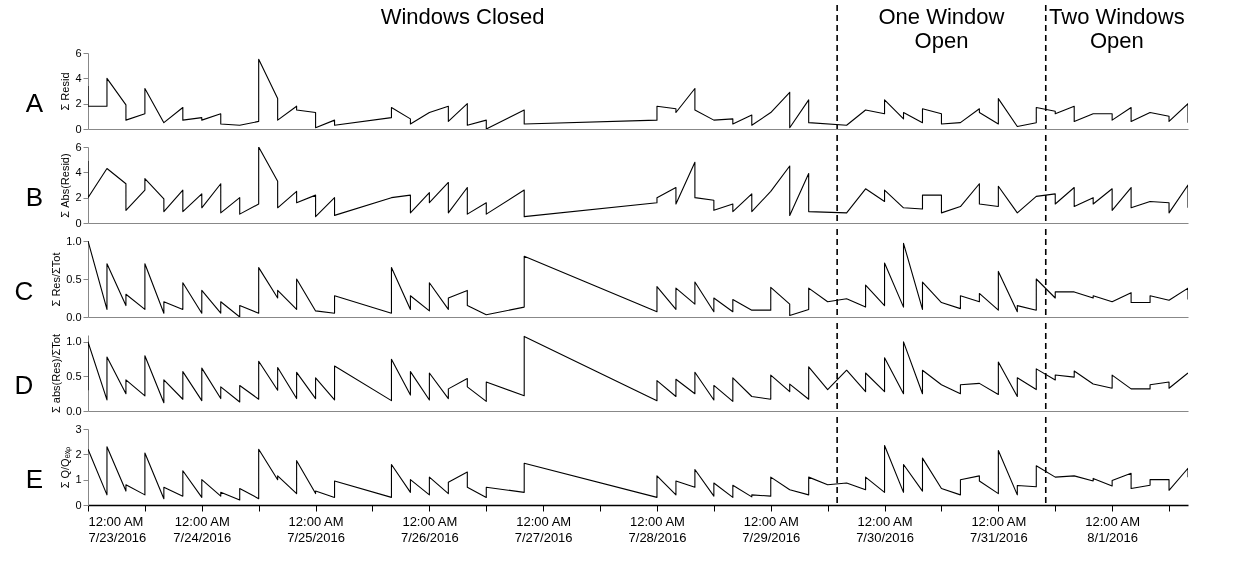 The image size is (1260, 573). I want to click on x-tick-label: 12:00 AM 7/28/2016, so click(657, 529).